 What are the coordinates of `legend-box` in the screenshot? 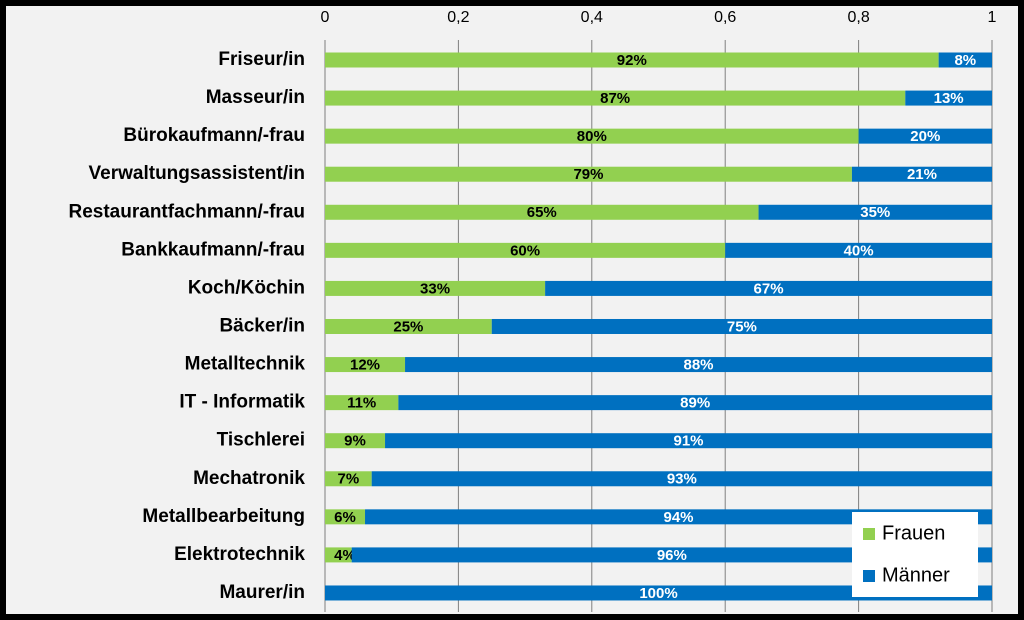 It's located at (915, 554).